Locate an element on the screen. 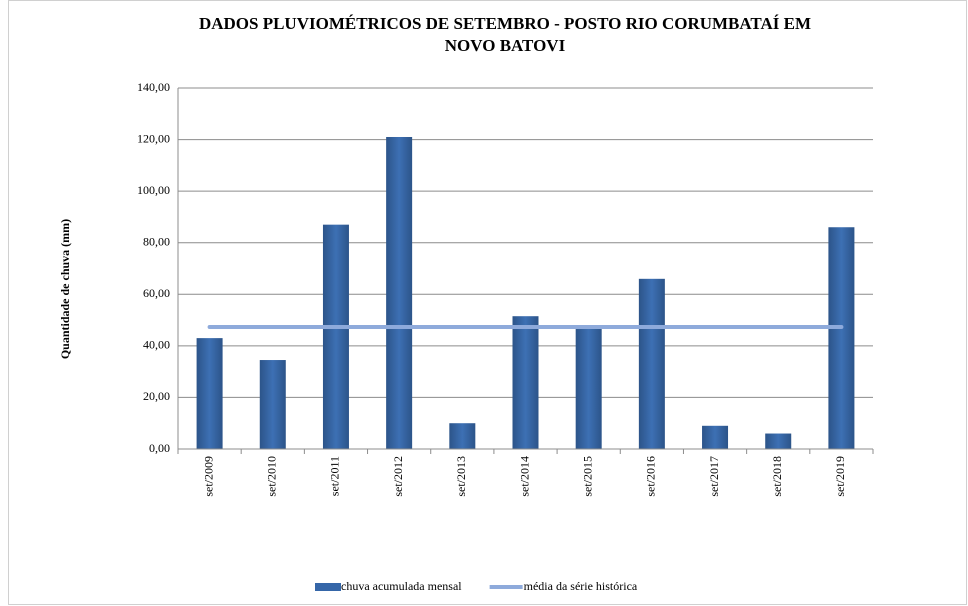 Image resolution: width=968 pixels, height=606 pixels. legend-label: média da série histórica is located at coordinates (581, 586).